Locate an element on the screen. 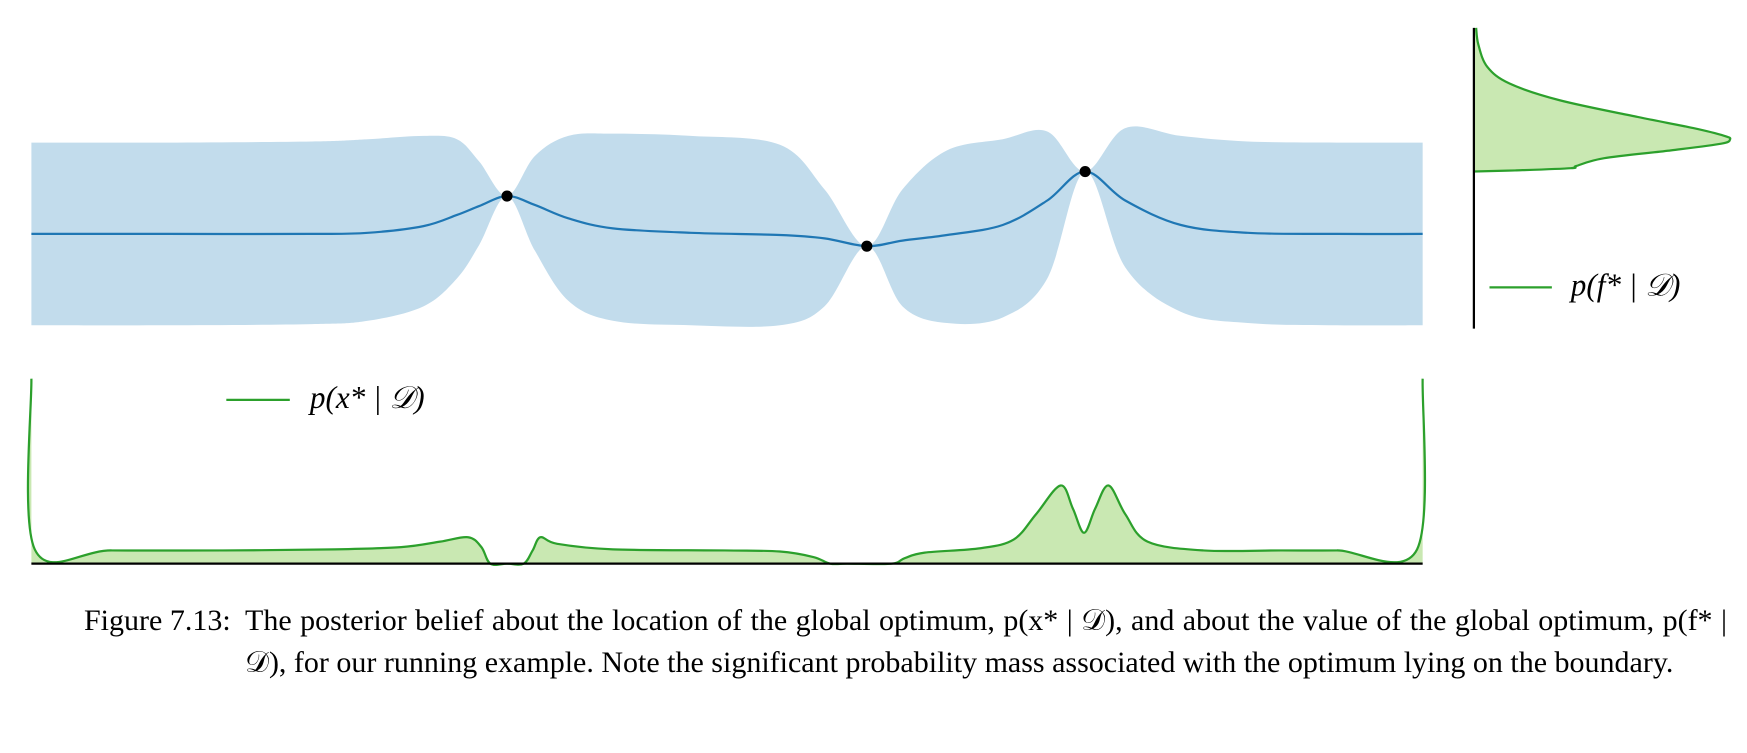  caption-label: Figure 7.13: is located at coordinates (157, 620).